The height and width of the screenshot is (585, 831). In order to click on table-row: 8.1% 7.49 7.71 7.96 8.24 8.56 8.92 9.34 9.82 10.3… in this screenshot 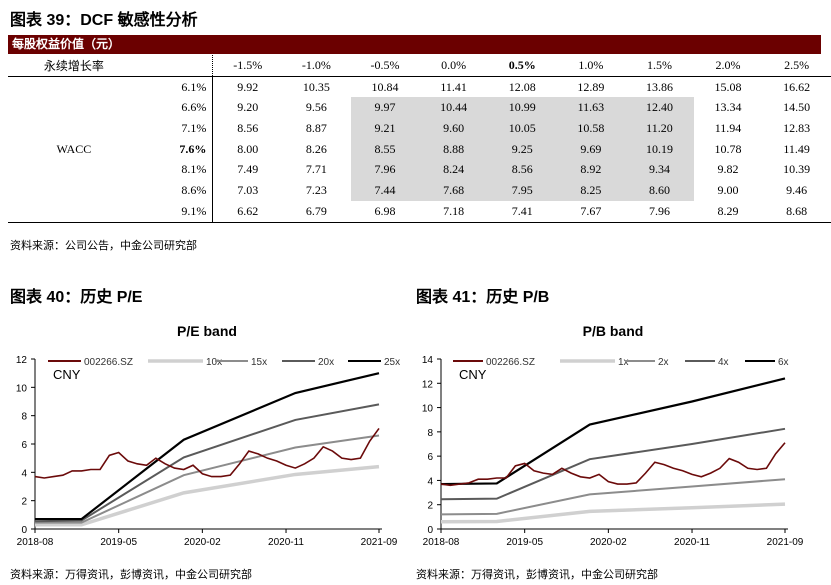, I will do `click(419, 170)`.